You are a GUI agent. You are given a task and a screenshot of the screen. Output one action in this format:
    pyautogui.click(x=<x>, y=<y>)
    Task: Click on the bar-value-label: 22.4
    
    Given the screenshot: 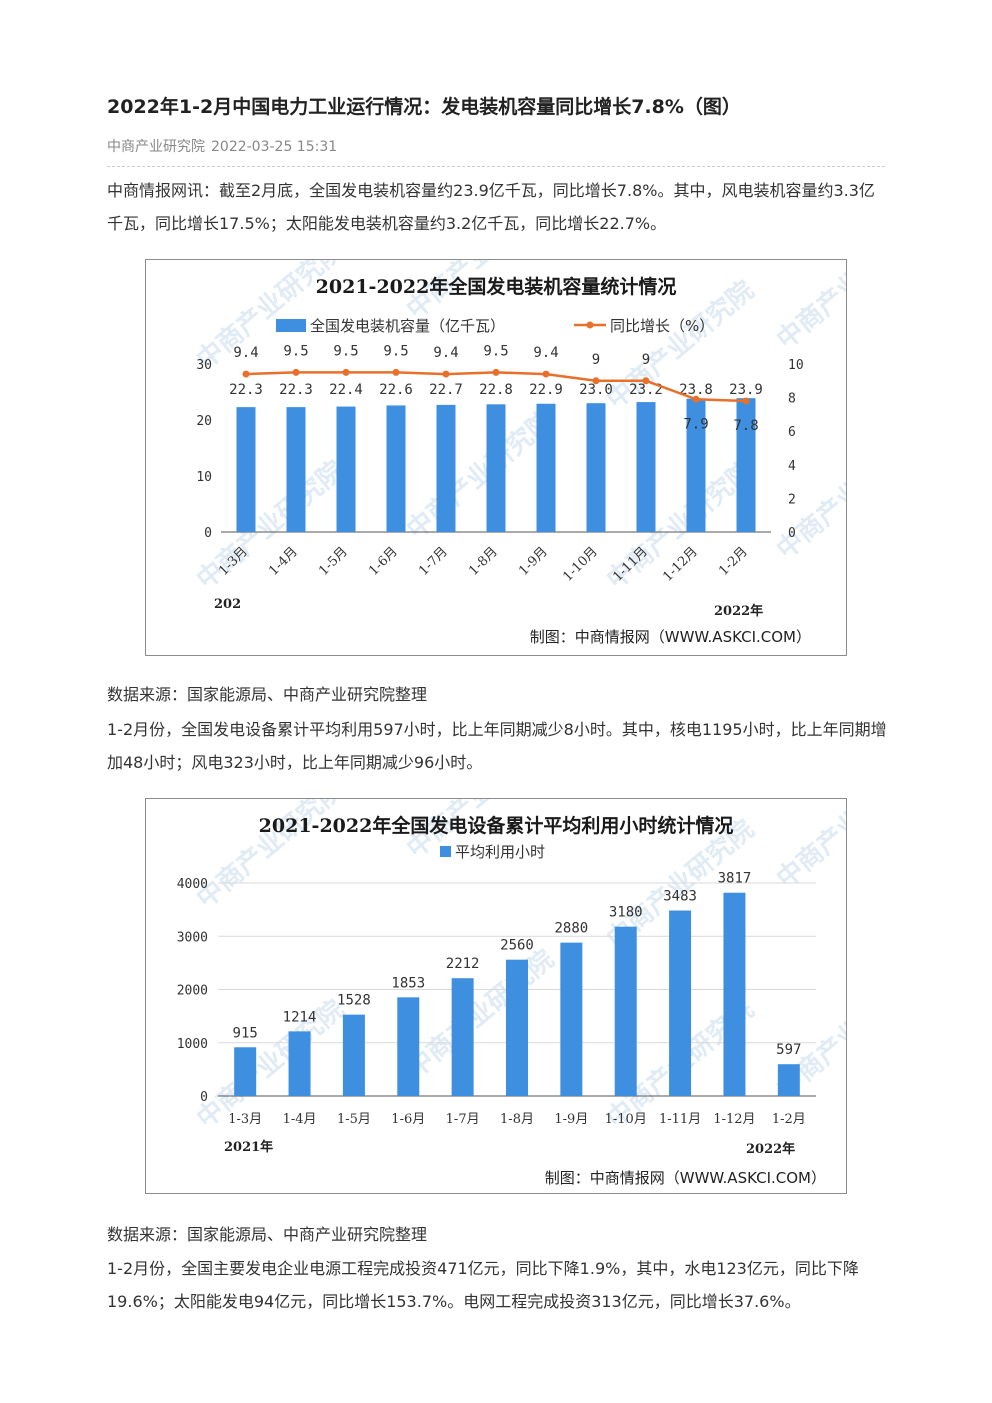 What is the action you would take?
    pyautogui.click(x=346, y=390)
    